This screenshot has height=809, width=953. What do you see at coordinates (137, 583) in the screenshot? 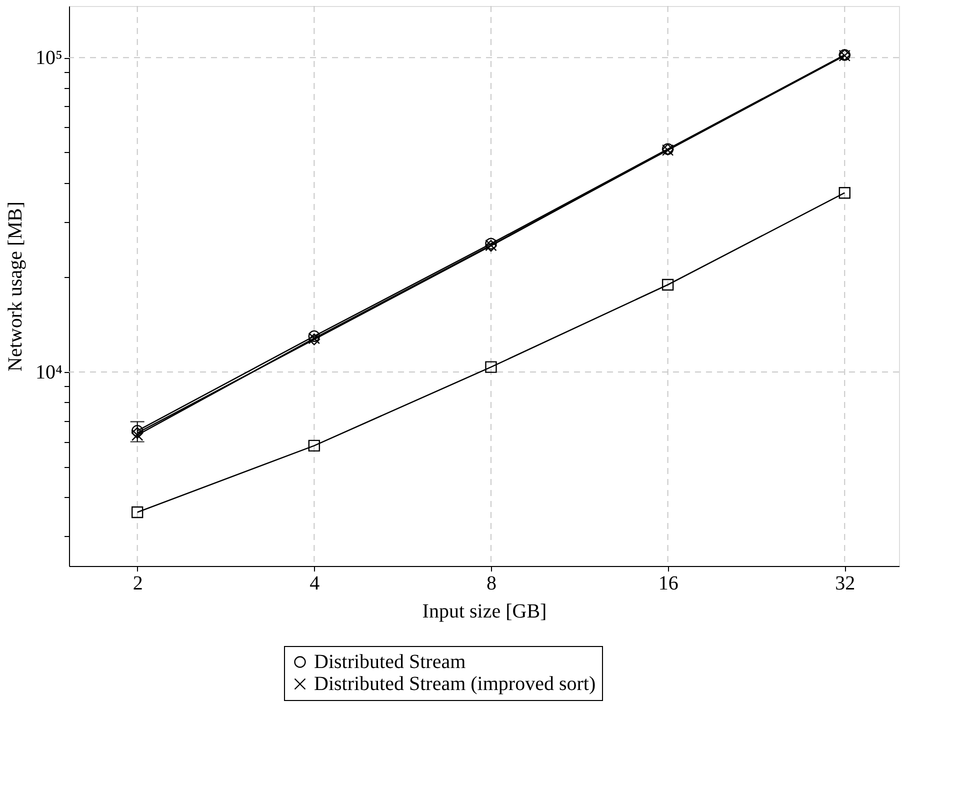
I see `x-tick-label: 2` at bounding box center [137, 583].